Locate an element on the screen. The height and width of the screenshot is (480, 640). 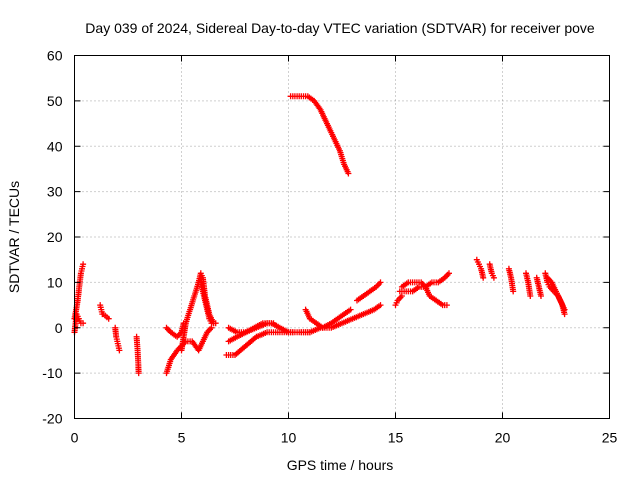
y-tick-label: -20 is located at coordinates (52, 419).